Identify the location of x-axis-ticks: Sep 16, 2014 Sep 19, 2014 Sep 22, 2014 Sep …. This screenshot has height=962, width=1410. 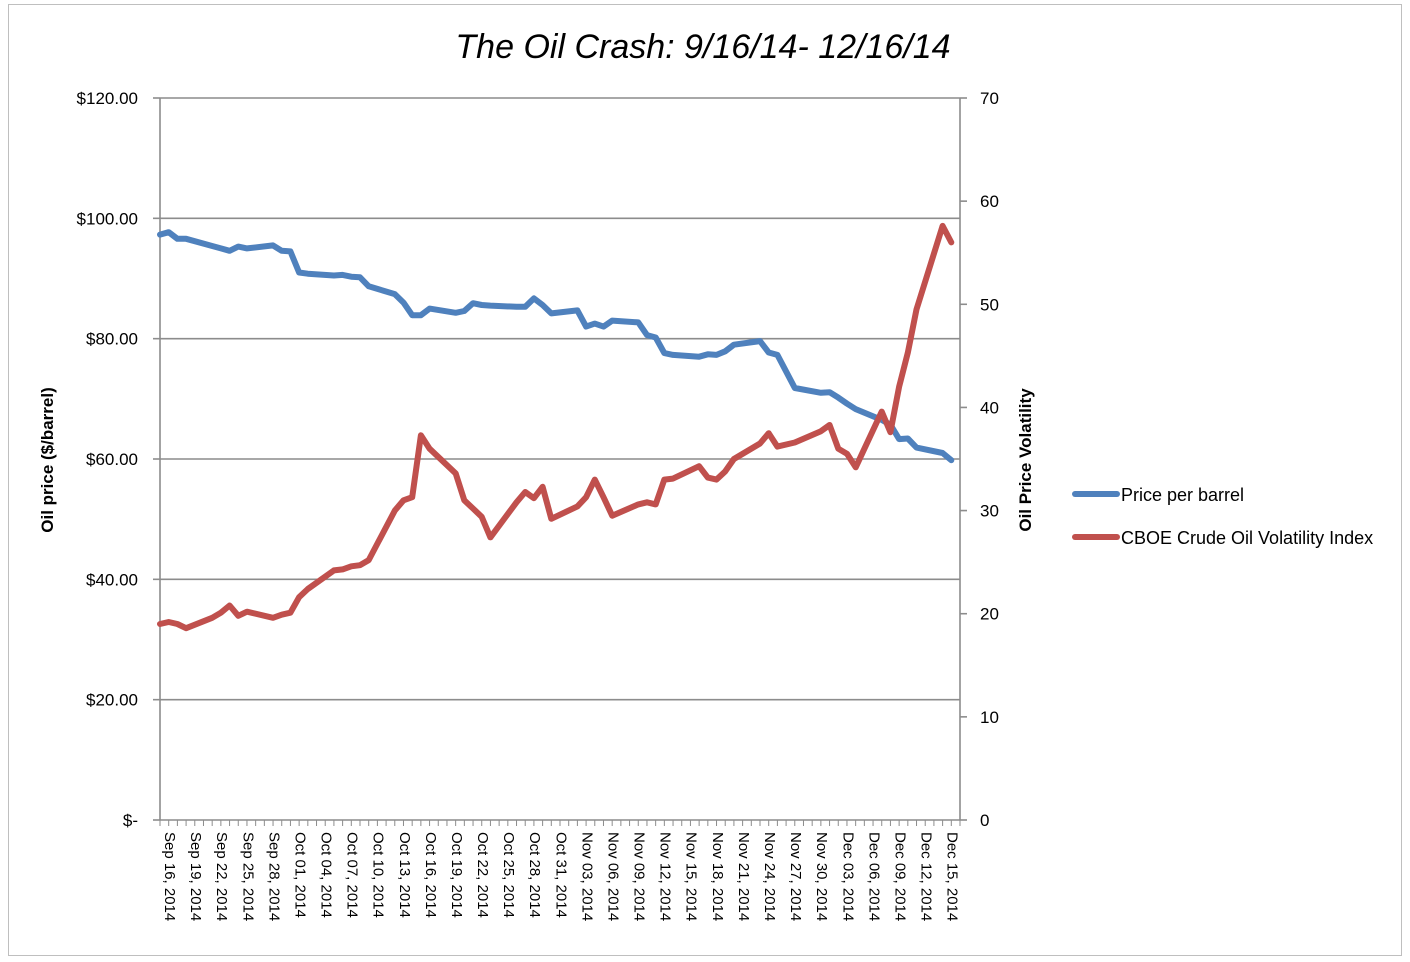
(560, 870).